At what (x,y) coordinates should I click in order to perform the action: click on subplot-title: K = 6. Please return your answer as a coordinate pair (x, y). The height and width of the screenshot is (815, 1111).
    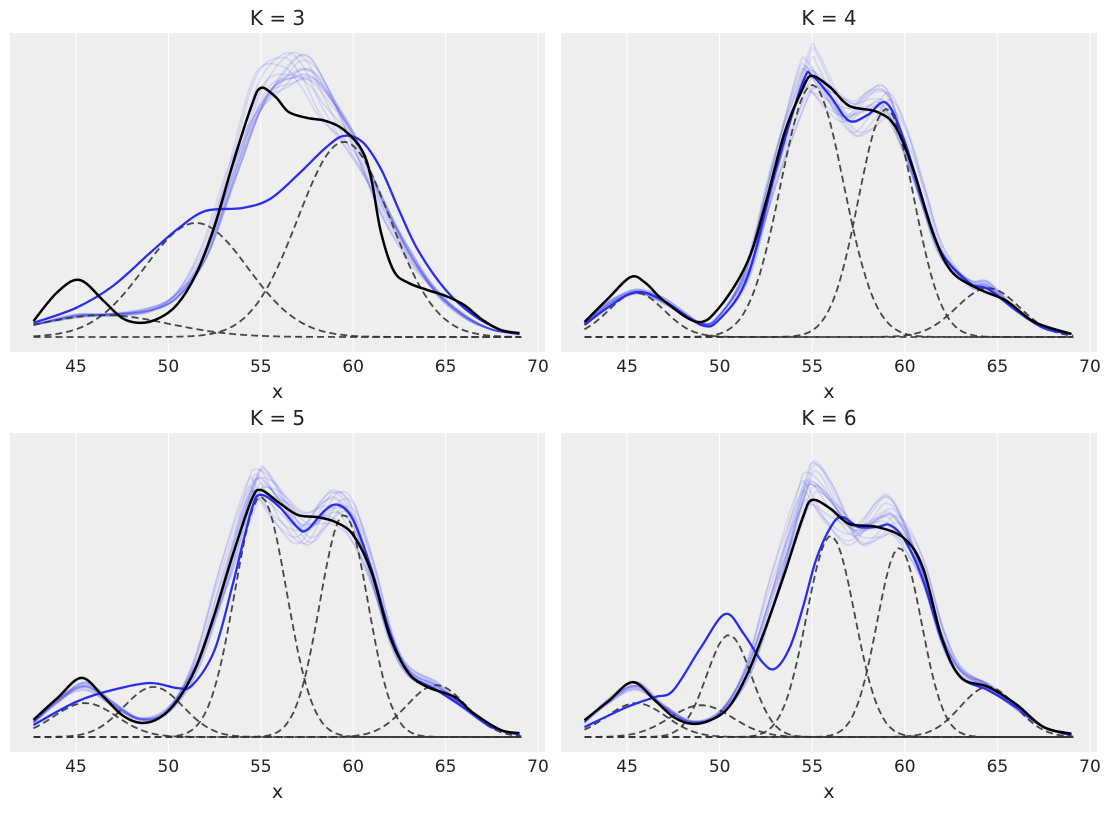
    Looking at the image, I should click on (828, 418).